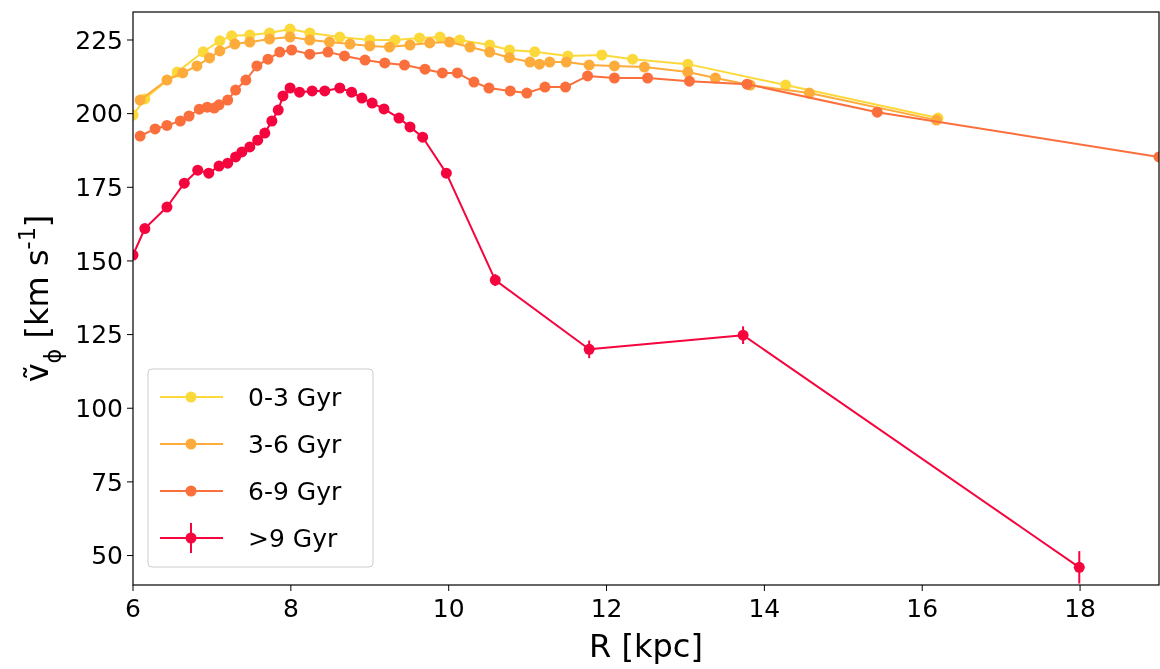 Image resolution: width=1160 pixels, height=669 pixels. Describe the element at coordinates (448, 608) in the screenshot. I see `x-tick-label: 10` at that location.